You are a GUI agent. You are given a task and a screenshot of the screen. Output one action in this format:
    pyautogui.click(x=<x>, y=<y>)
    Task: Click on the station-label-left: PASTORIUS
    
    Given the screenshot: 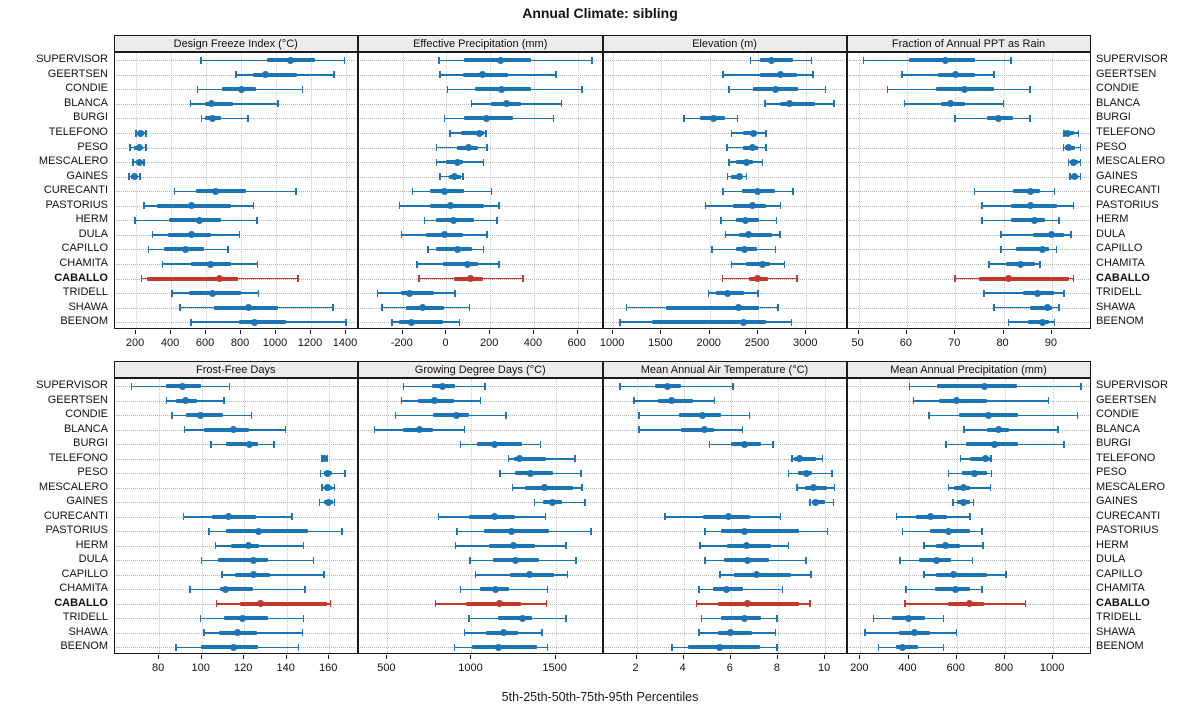 What is the action you would take?
    pyautogui.click(x=76, y=530)
    